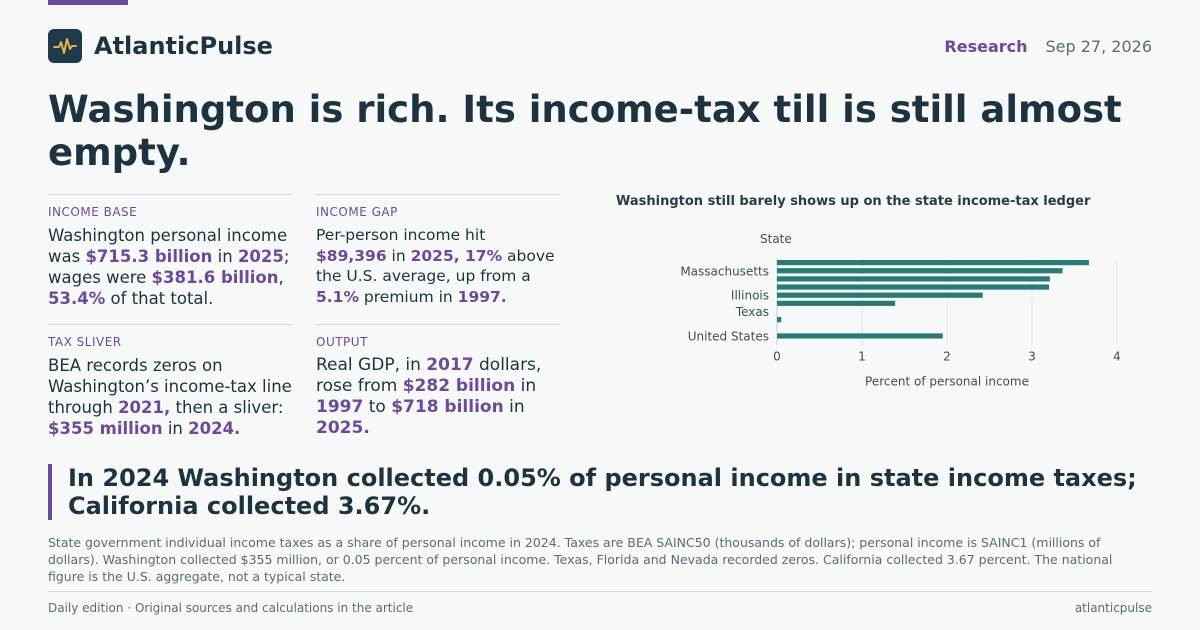 This screenshot has height=630, width=1200. What do you see at coordinates (159, 298) in the screenshot?
I see `stat-run: of that total.` at bounding box center [159, 298].